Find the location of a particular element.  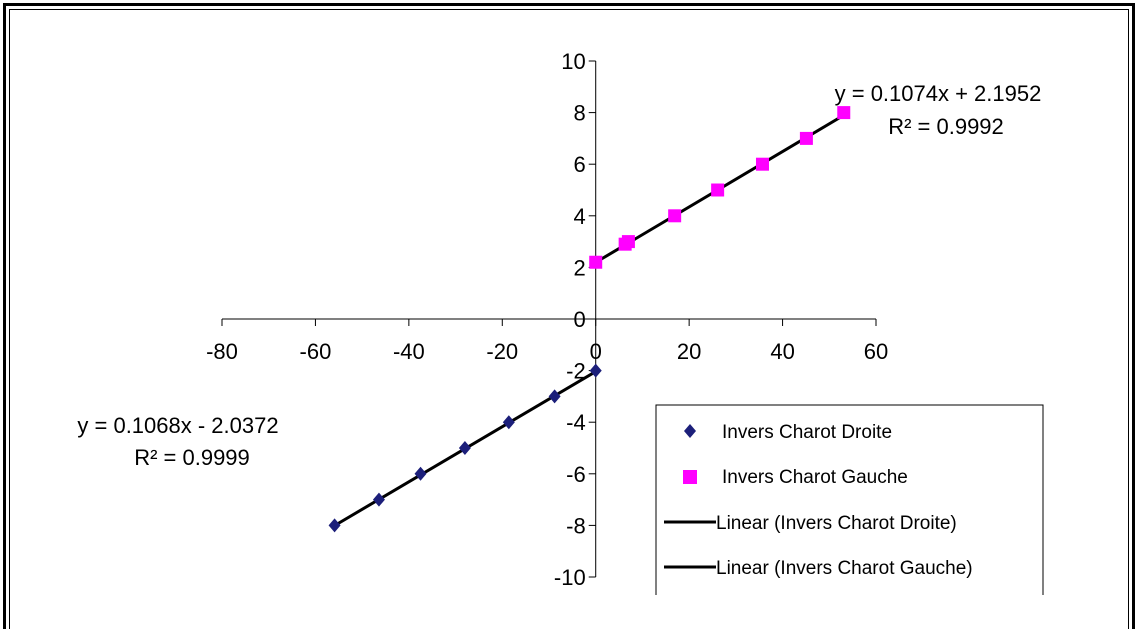

legend-label-linear-gauche: Linear (Invers Charot Gauche) is located at coordinates (844, 568).